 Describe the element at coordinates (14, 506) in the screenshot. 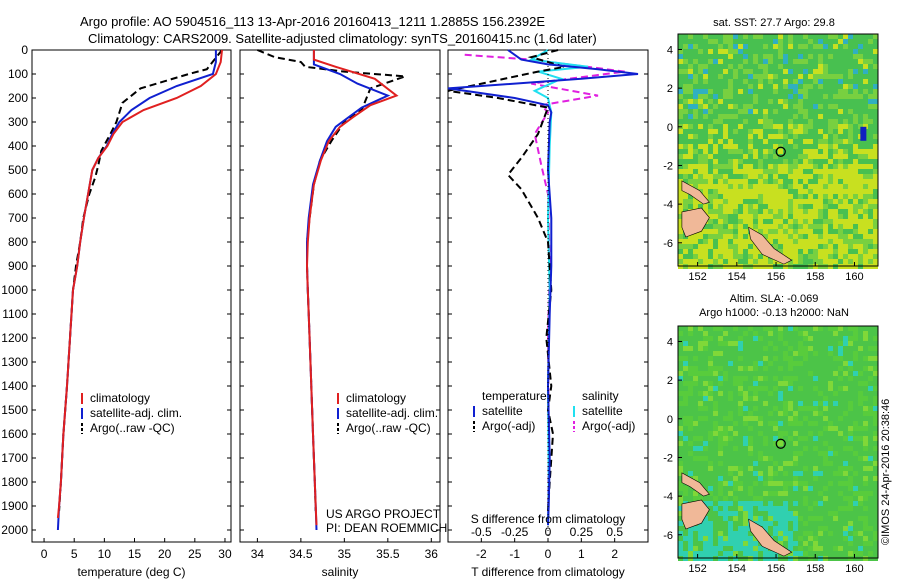

I see `temperature-ytick-label: 1900` at that location.